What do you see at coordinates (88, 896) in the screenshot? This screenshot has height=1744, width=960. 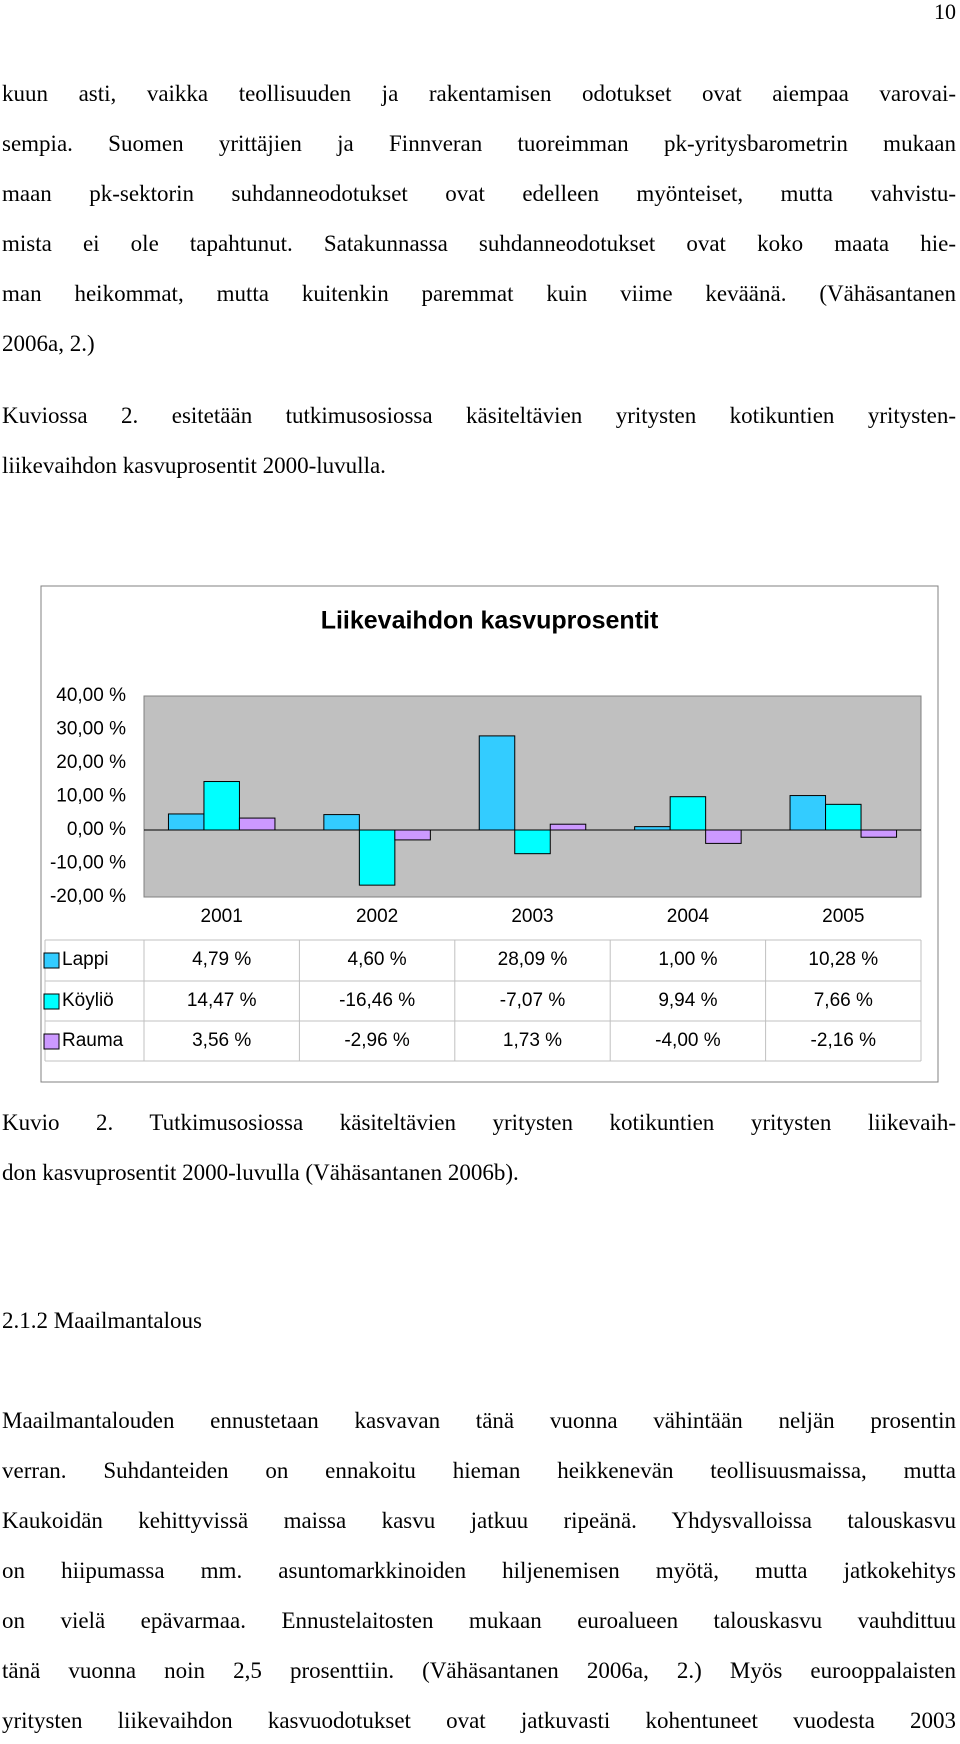 I see `y-tick-label: -20,00 %` at bounding box center [88, 896].